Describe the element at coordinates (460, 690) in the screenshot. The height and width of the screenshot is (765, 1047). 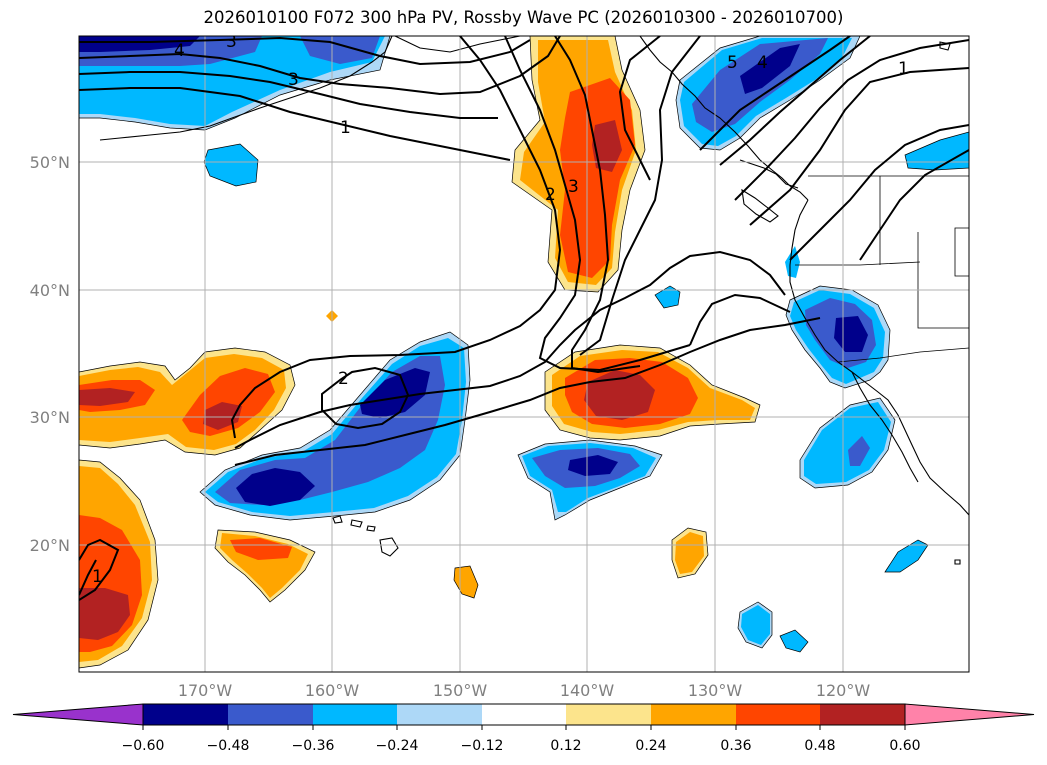
I see `lon-tick-label: 150°W` at that location.